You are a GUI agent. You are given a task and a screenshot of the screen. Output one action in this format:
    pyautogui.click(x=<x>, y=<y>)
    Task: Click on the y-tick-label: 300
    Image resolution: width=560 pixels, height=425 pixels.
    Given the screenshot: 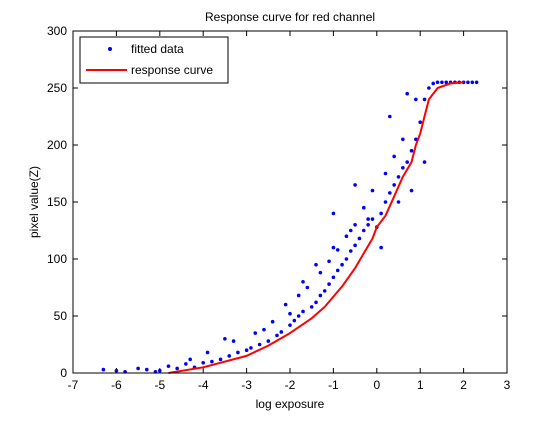 What is the action you would take?
    pyautogui.click(x=57, y=31)
    